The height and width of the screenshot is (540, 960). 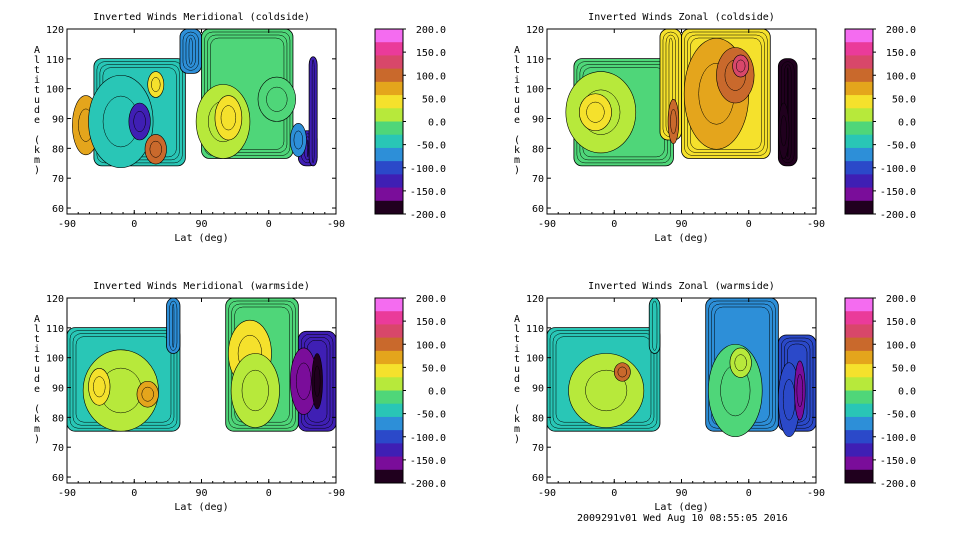 I want to click on colorbar-tick-label: 0.0, so click(x=907, y=123).